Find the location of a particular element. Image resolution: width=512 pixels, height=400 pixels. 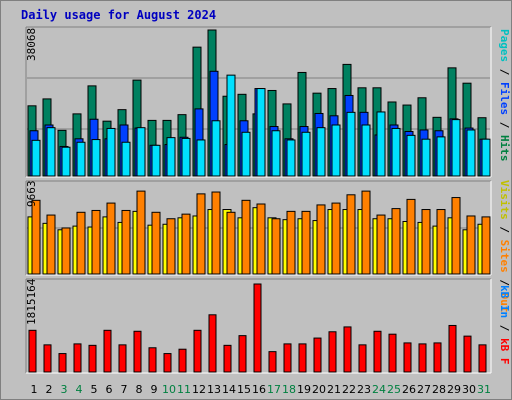

x-tick-label-day-2: 2 is located at coordinates (49, 389).